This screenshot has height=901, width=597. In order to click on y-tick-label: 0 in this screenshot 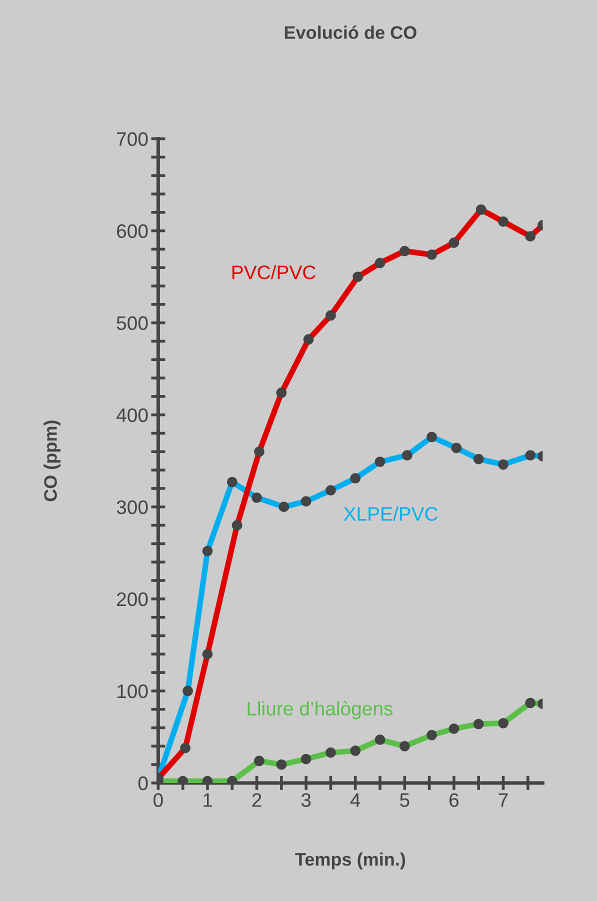, I will do `click(143, 783)`.